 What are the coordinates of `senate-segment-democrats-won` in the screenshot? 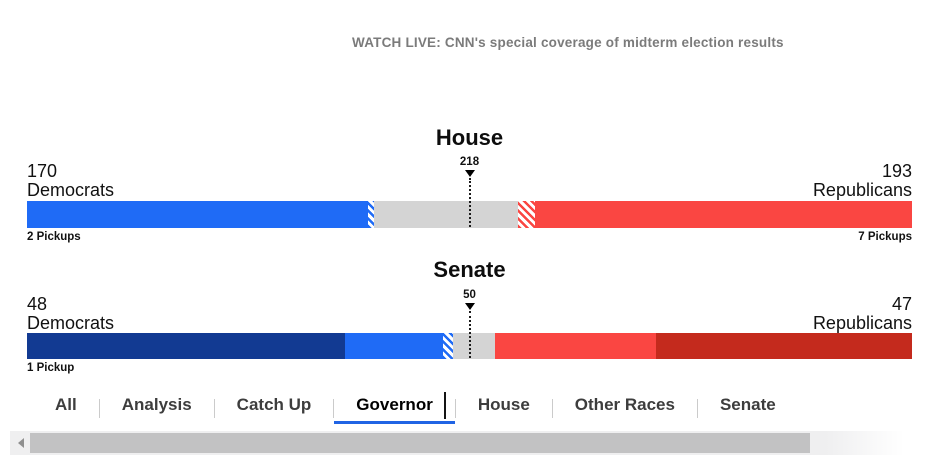 It's located at (394, 346).